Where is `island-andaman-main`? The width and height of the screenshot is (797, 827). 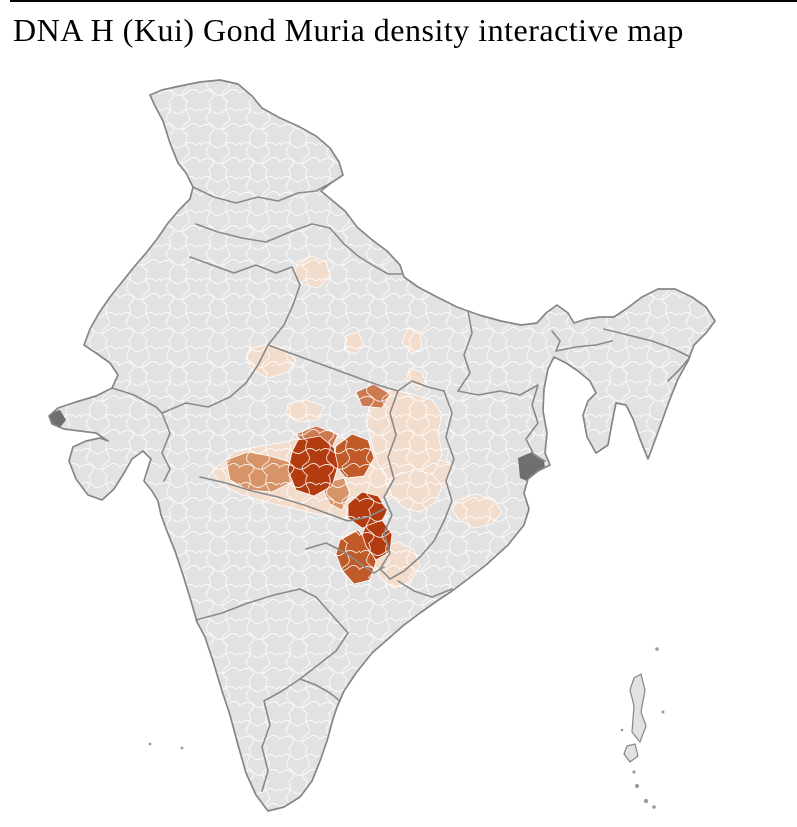 island-andaman-main is located at coordinates (638, 708).